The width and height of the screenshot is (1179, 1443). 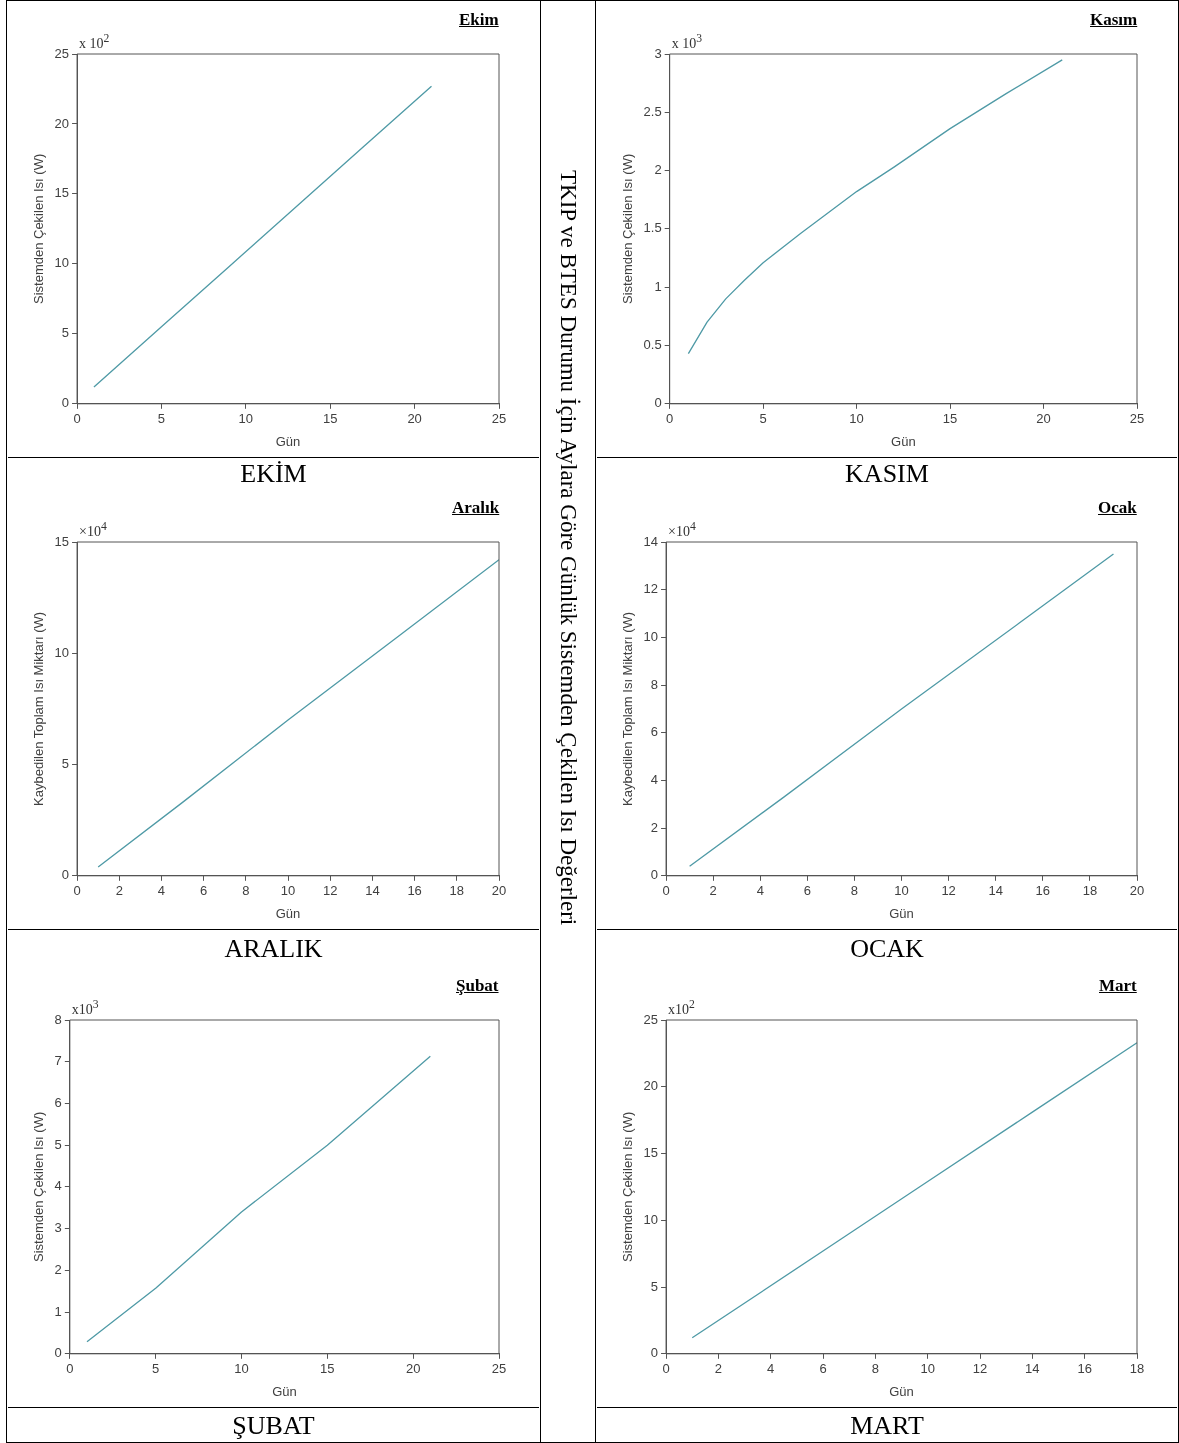 I want to click on text: TKIP ve BTES Durumu İçin Aylara Göre Günlük Sistemden Çekilen Isı Değerleri, so click(x=568, y=548).